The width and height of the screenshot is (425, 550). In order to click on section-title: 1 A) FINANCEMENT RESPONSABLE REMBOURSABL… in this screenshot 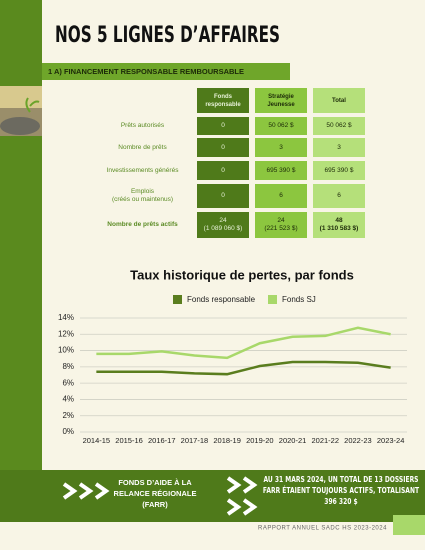, I will do `click(146, 71)`.